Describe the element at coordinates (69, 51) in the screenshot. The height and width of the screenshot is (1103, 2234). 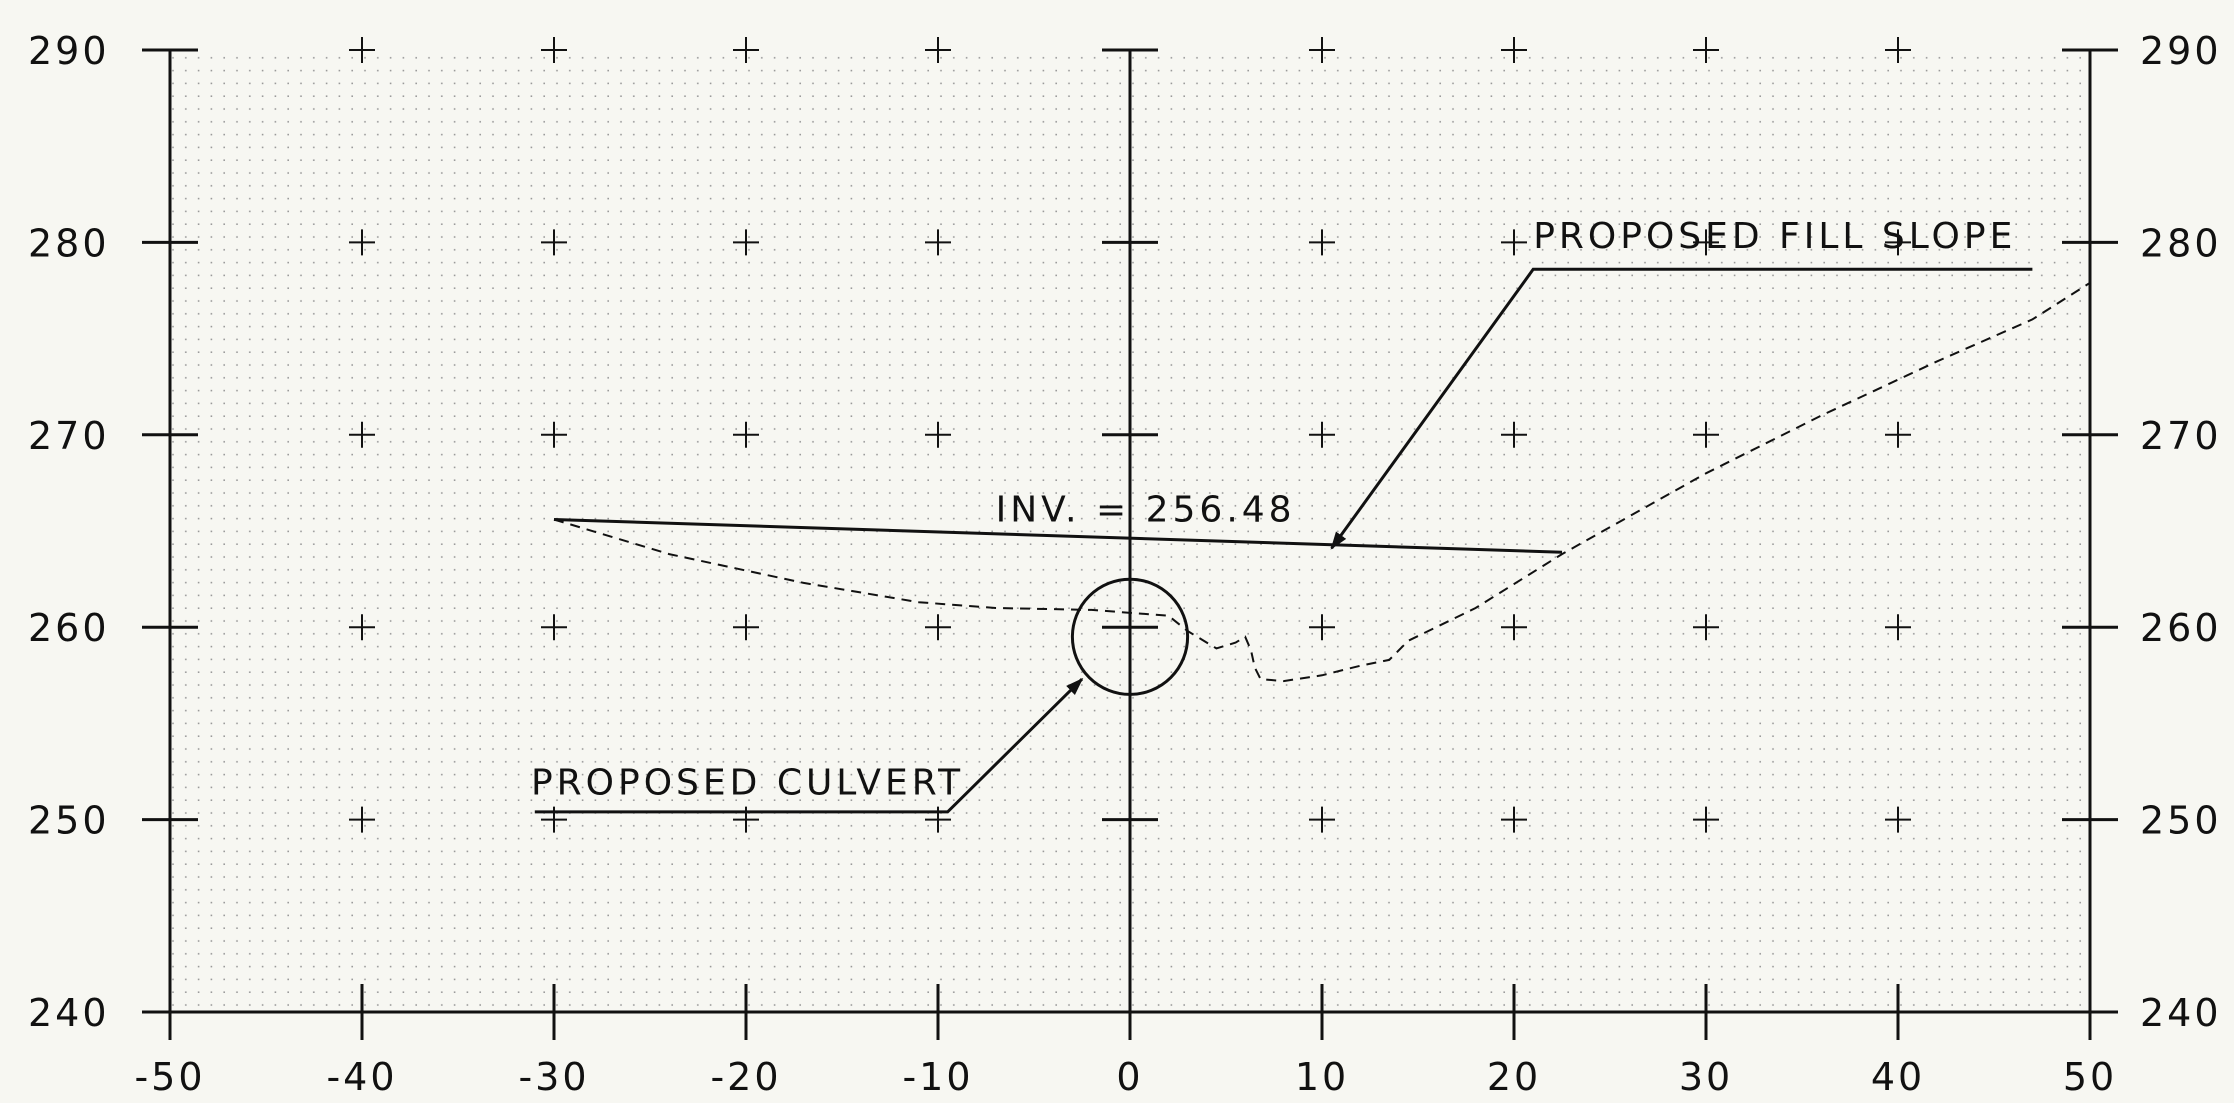
I see `y-tick-label-left: 290` at that location.